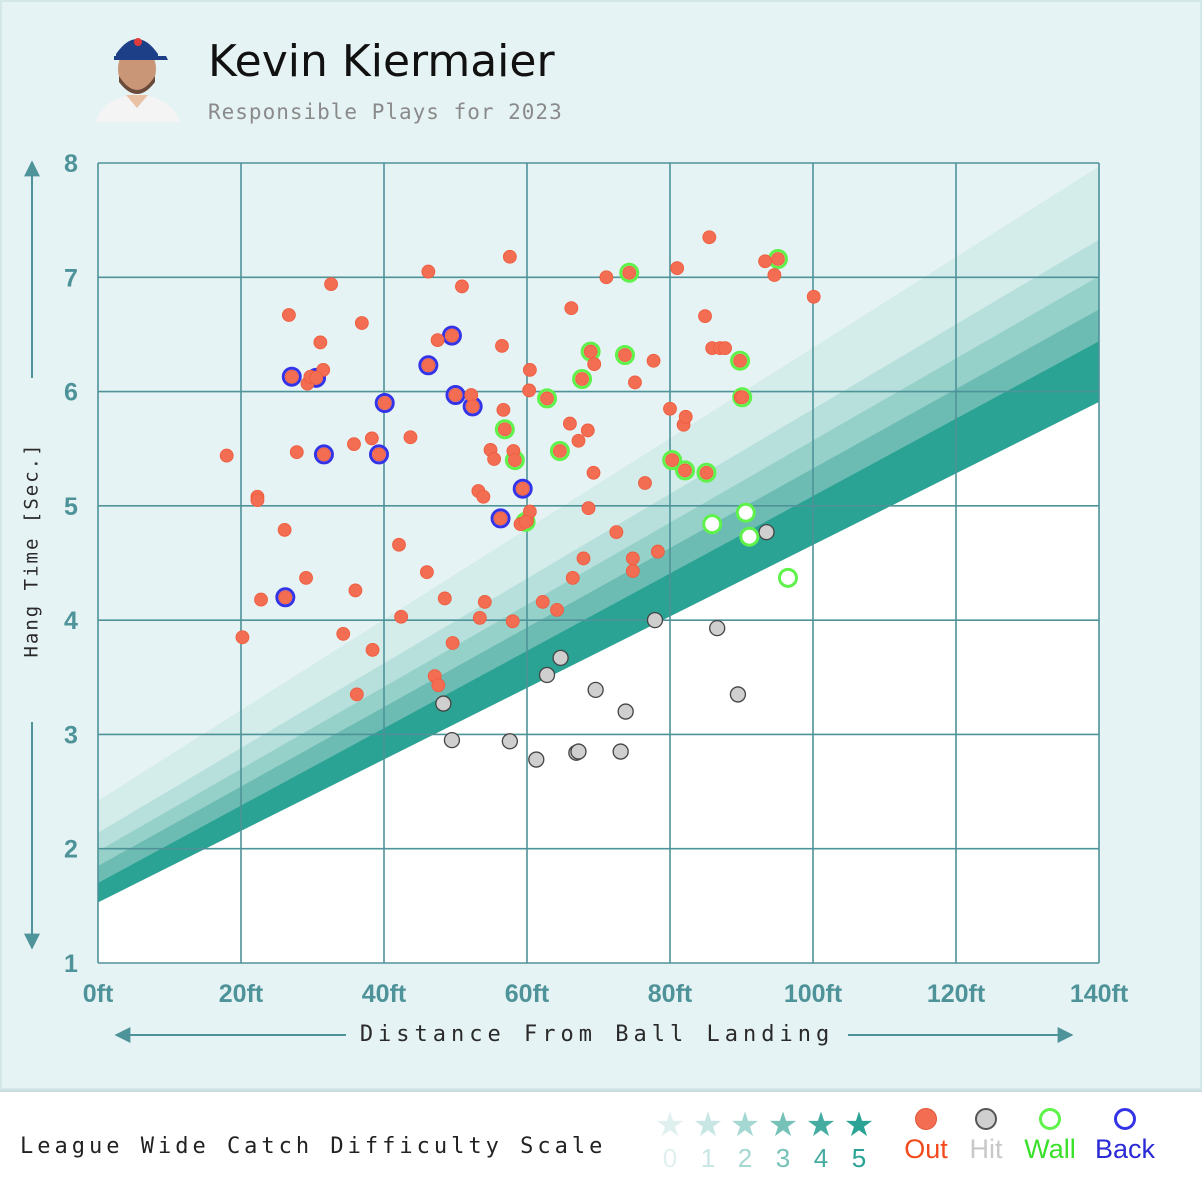  What do you see at coordinates (670, 994) in the screenshot?
I see `x-tick-label: 80ft` at bounding box center [670, 994].